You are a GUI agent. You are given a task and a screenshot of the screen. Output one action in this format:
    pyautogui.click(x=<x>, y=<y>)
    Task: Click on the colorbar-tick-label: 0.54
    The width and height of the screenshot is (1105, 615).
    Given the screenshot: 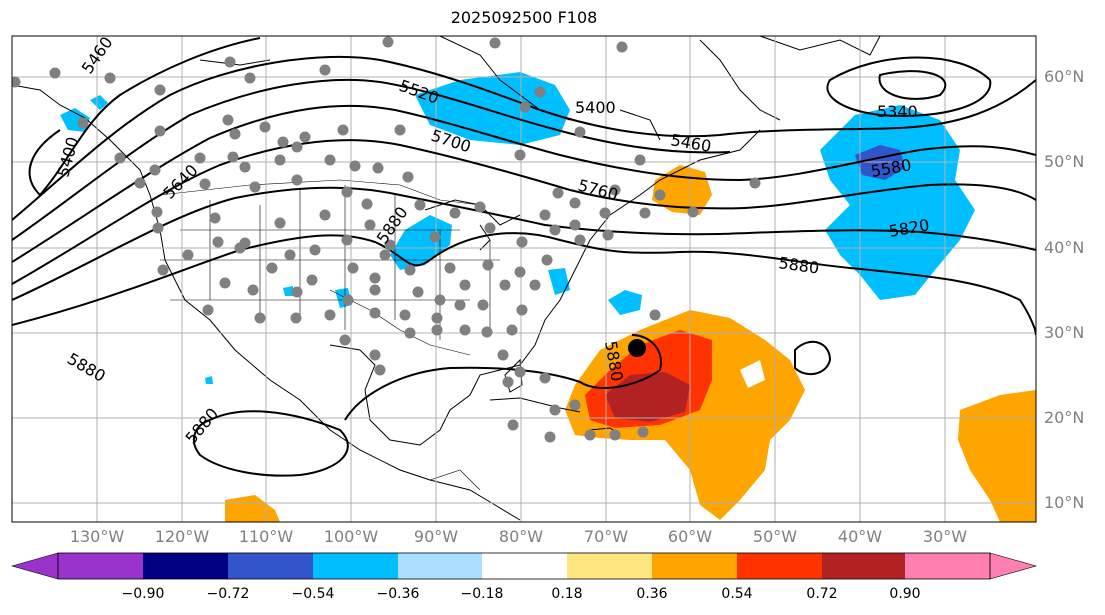 What is the action you would take?
    pyautogui.click(x=737, y=594)
    